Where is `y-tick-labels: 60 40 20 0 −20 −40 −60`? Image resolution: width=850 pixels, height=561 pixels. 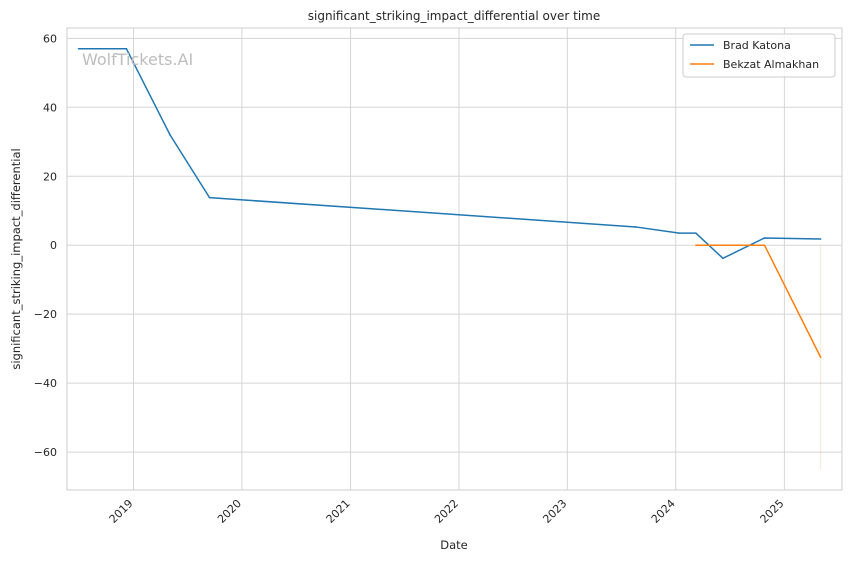
y-tick-labels: 60 40 20 0 −20 −40 −60 is located at coordinates (45, 245).